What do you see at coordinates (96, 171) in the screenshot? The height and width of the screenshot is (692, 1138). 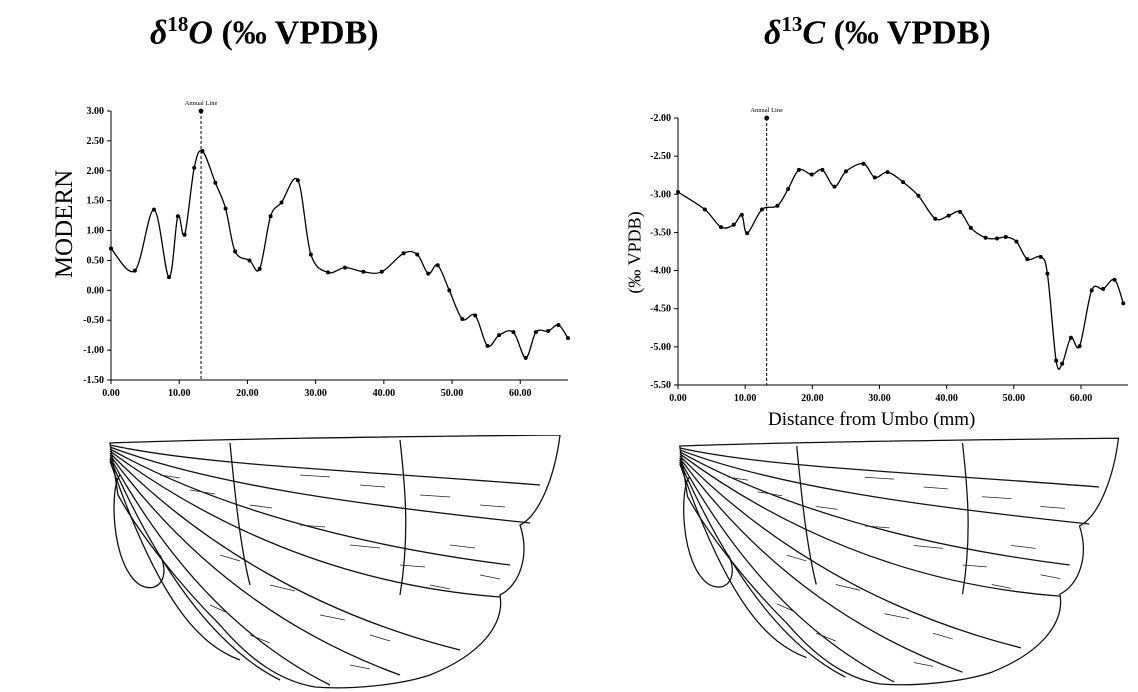 I see `y-tick-label: 2.00` at bounding box center [96, 171].